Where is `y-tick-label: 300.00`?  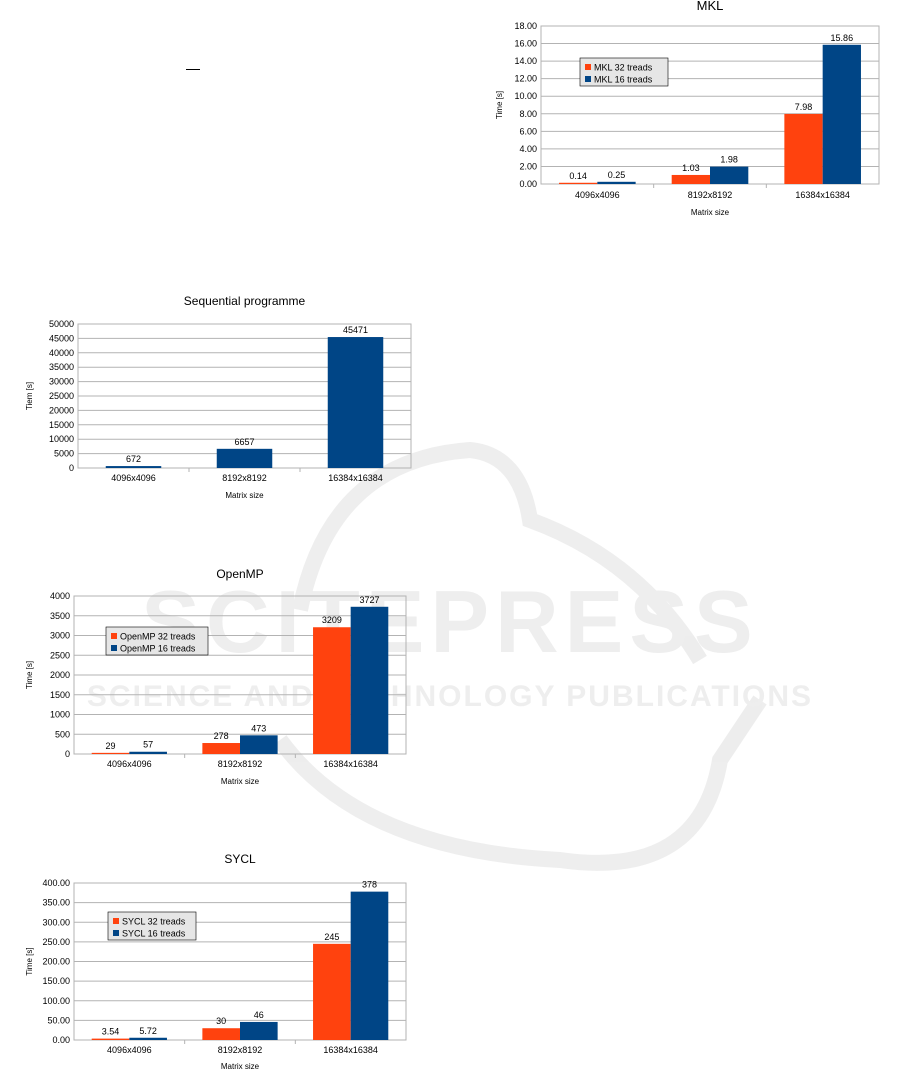 y-tick-label: 300.00 is located at coordinates (56, 922).